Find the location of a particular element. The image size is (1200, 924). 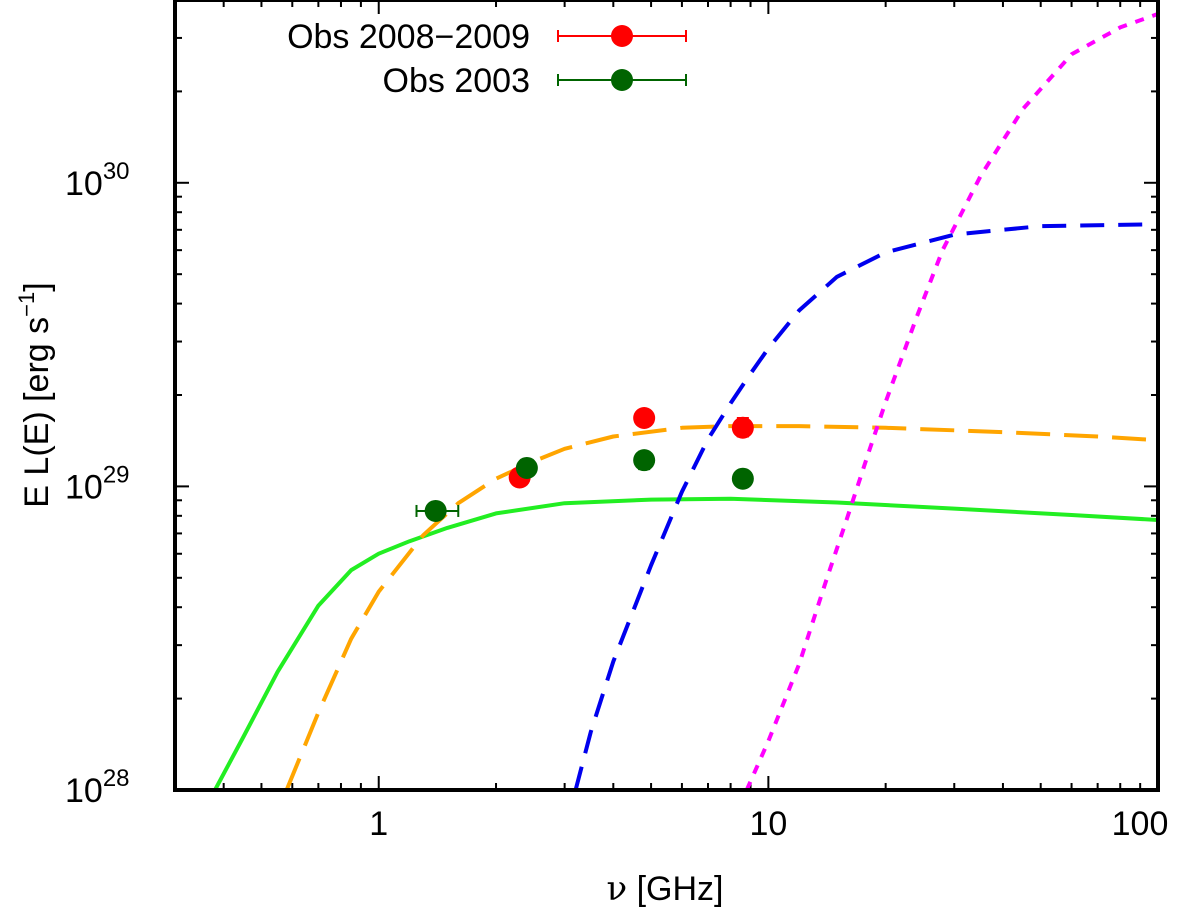

y-axis-main: E L(E) [erg s is located at coordinates (37, 412).